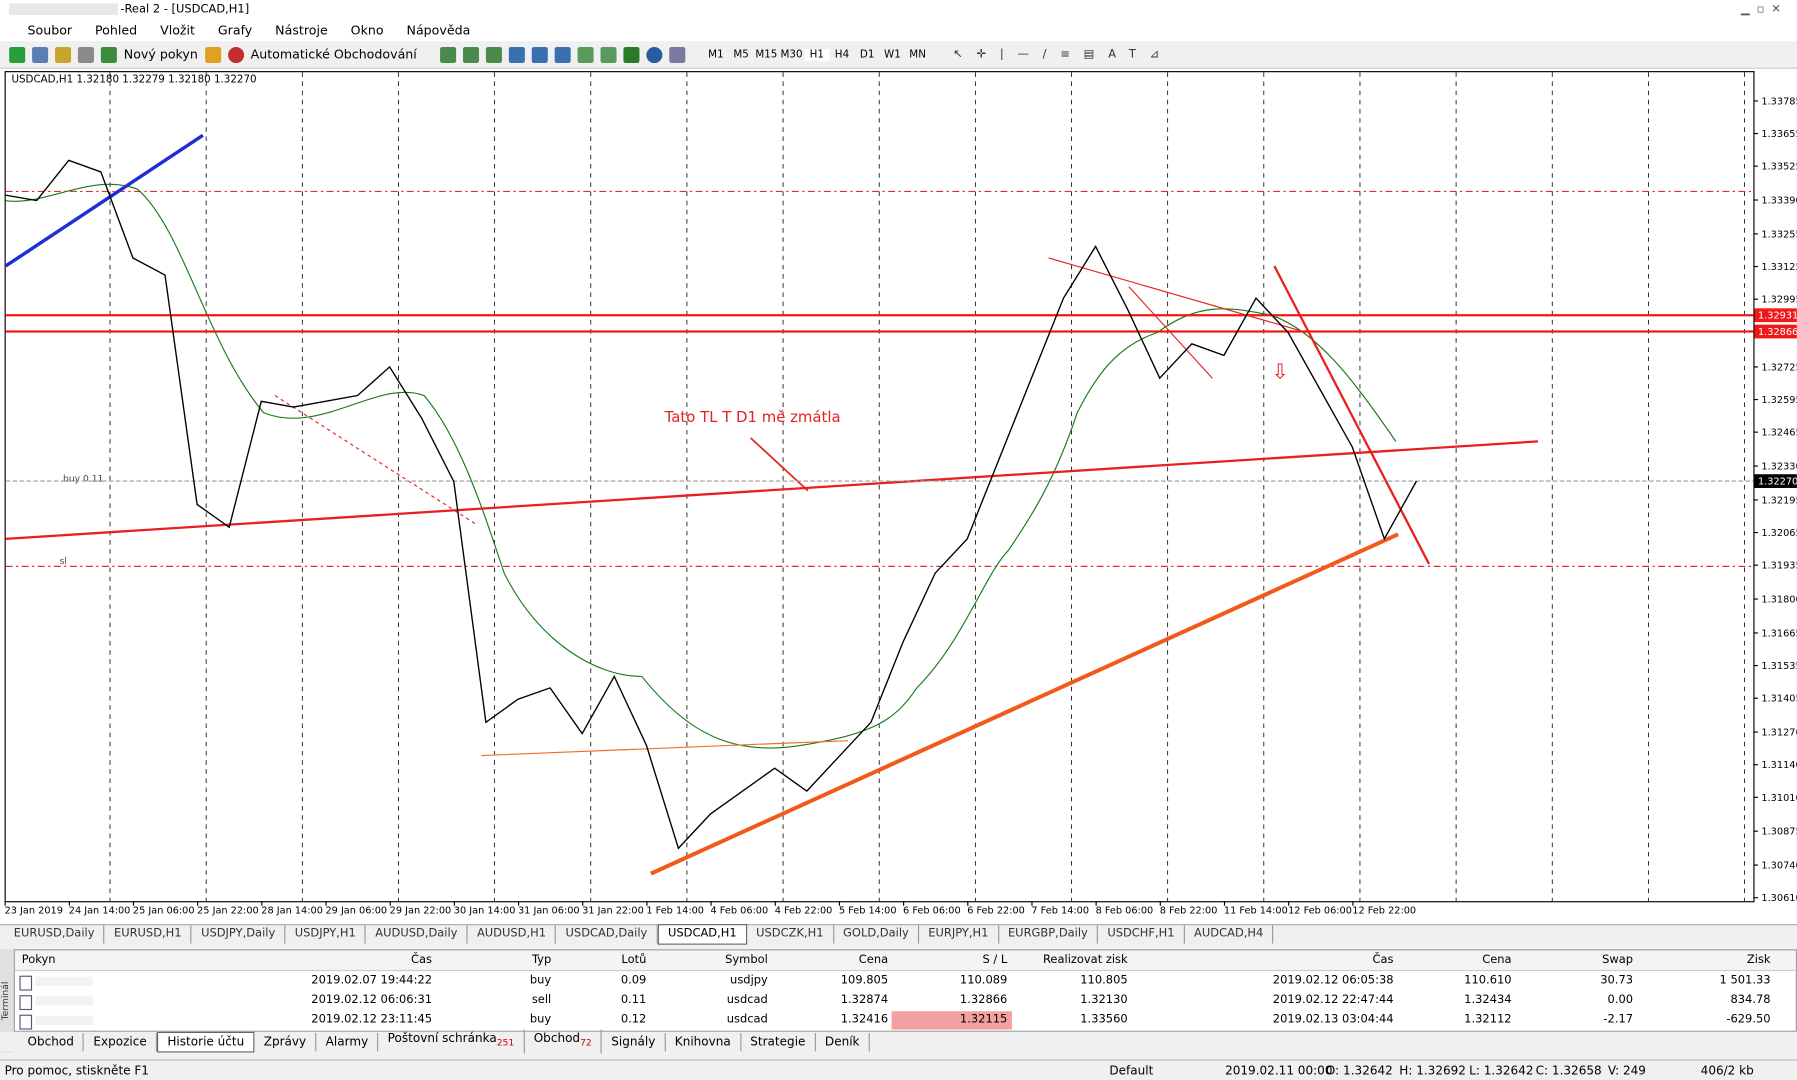 This screenshot has height=1080, width=1797. I want to click on y-tick-label: 1.31270, so click(1779, 733).